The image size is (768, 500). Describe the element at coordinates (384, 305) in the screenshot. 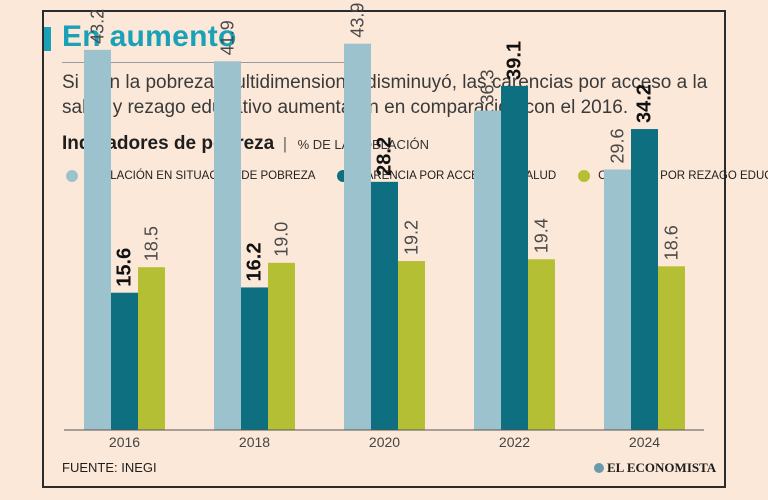

I see `bar-salud-2020` at that location.